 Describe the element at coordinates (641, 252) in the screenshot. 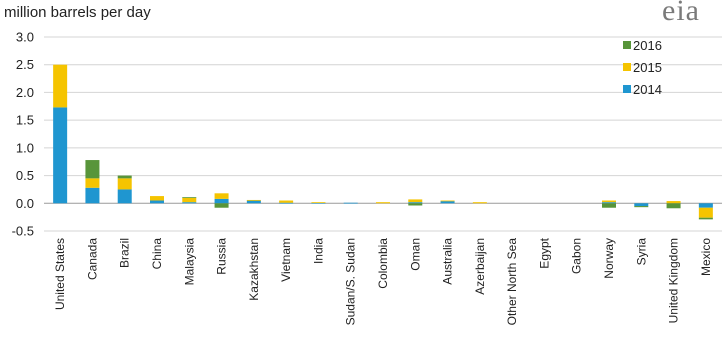

I see `x-tick-label: Syria` at that location.